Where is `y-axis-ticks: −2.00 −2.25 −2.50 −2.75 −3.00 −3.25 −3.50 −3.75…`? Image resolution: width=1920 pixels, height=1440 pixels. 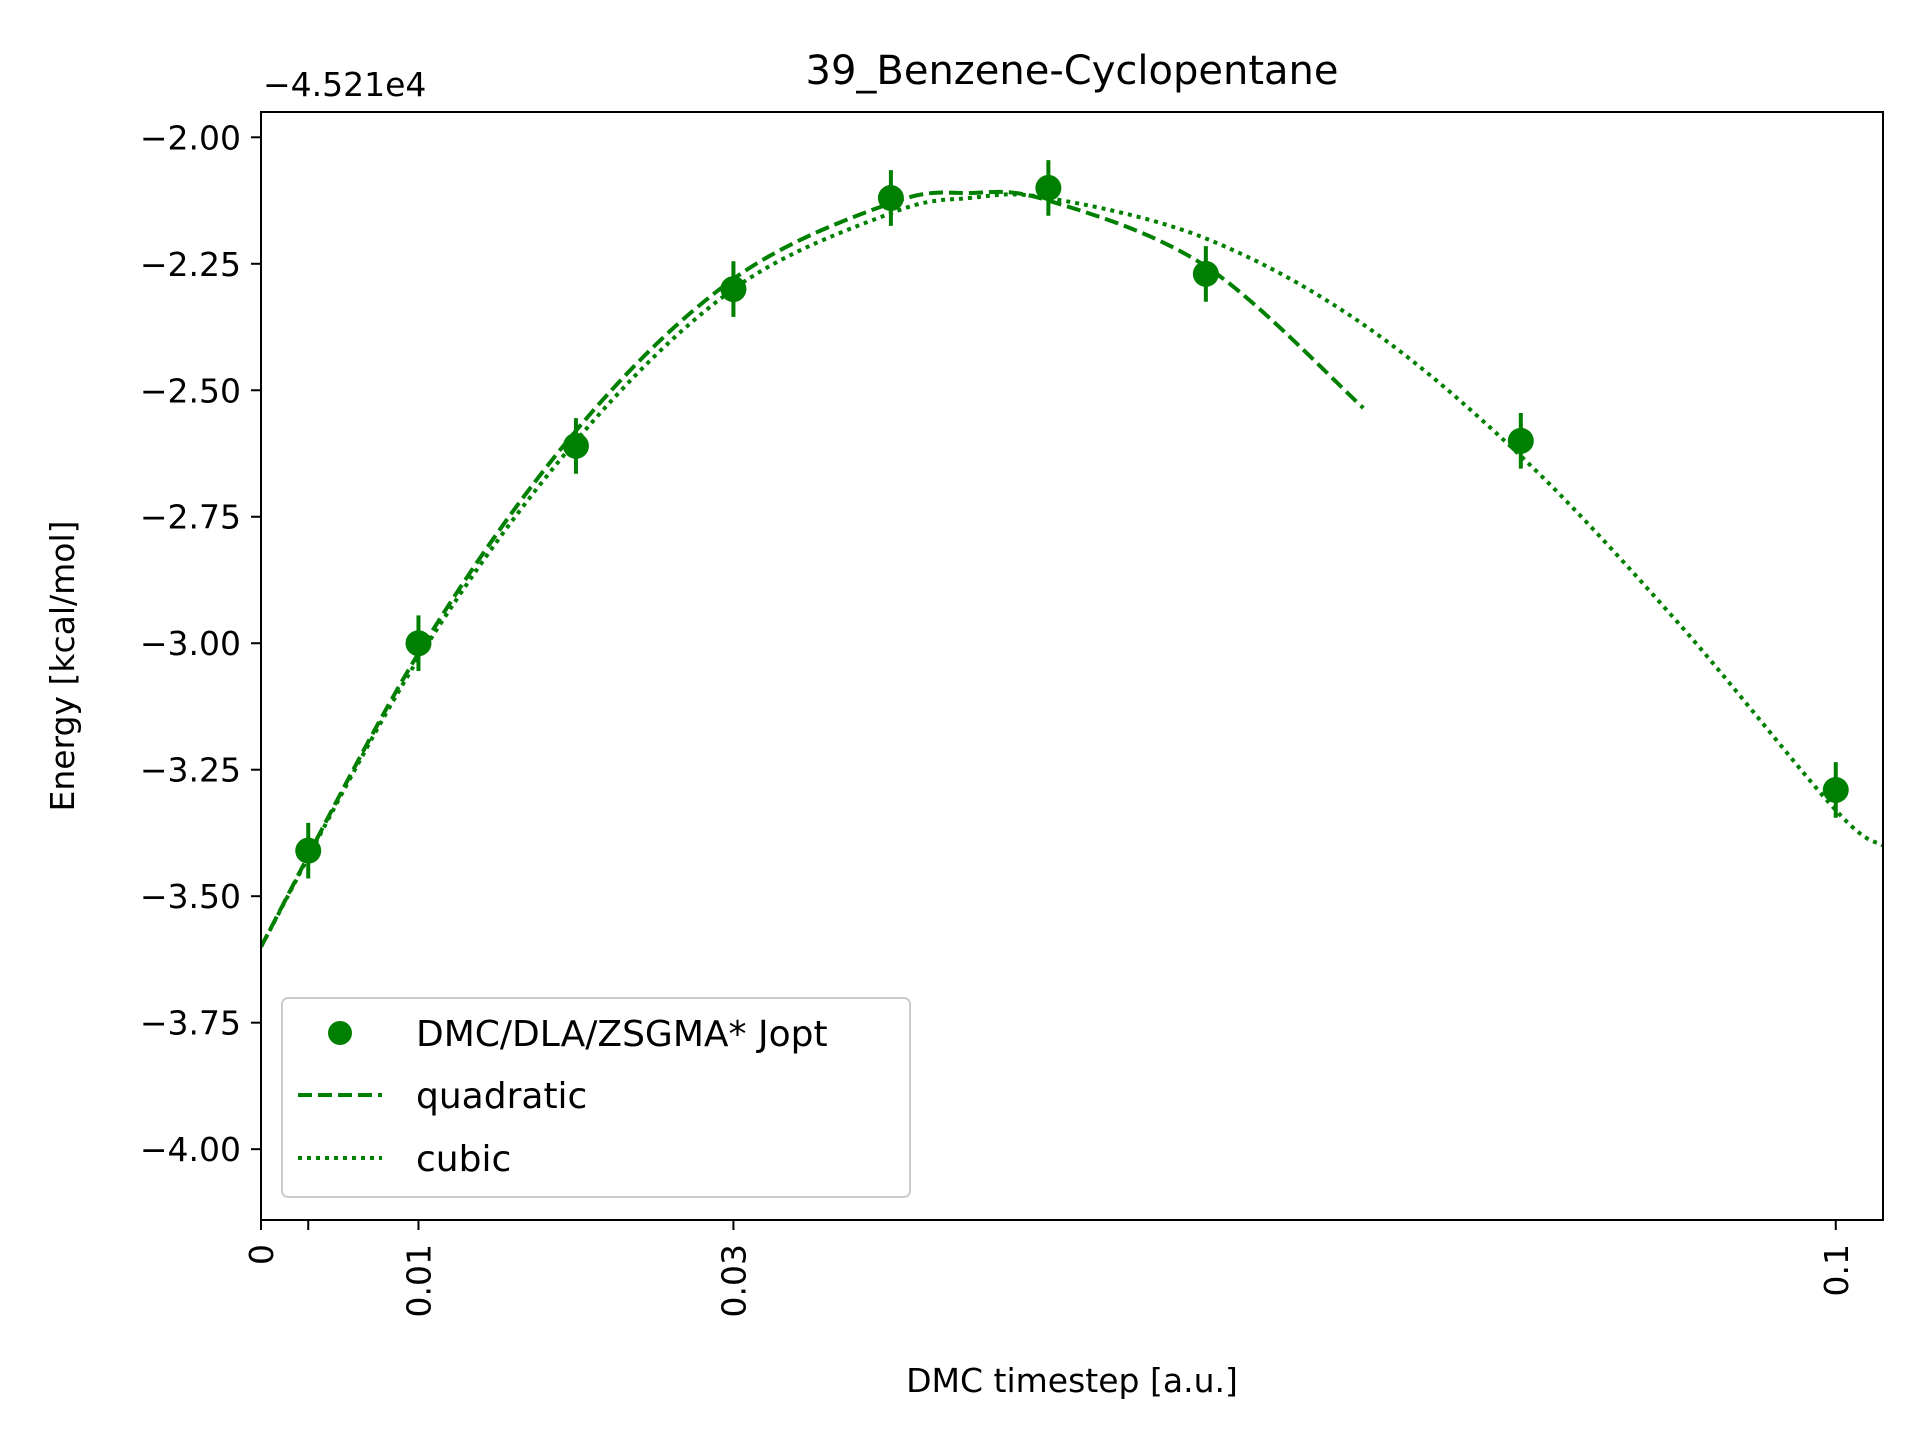
y-axis-ticks: −2.00 −2.25 −2.50 −2.75 −3.00 −3.25 −3.50 −3.75… is located at coordinates (200, 643).